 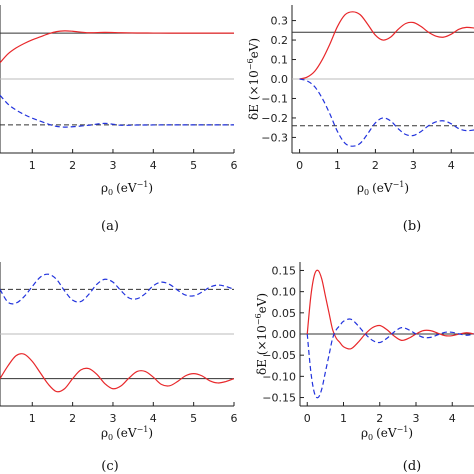 What do you see at coordinates (280, 40) in the screenshot?
I see `y-tick-label: 0.2` at bounding box center [280, 40].